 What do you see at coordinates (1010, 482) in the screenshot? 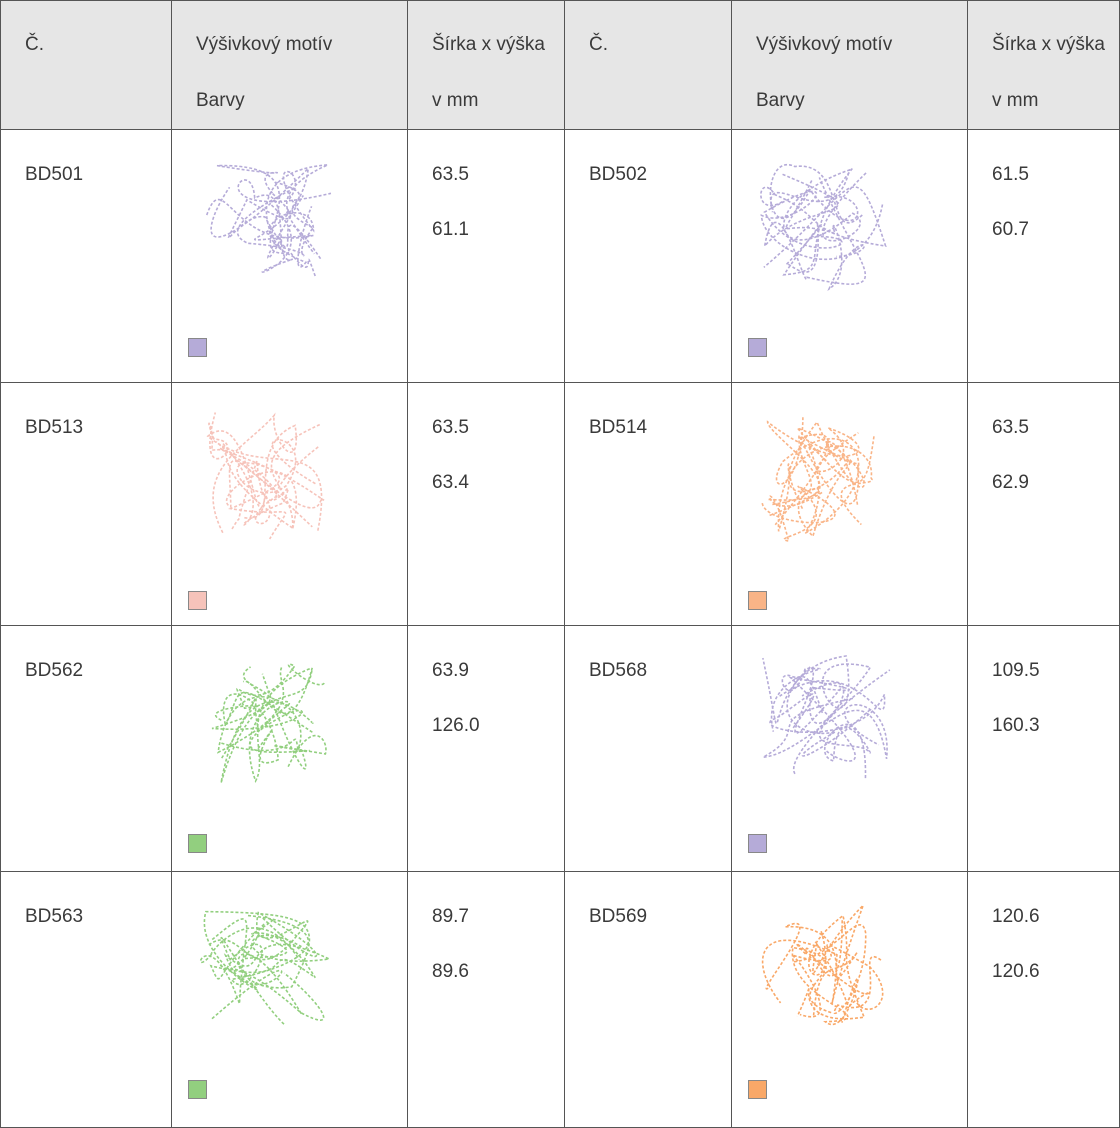
I see `cell-text: 62.9` at bounding box center [1010, 482].